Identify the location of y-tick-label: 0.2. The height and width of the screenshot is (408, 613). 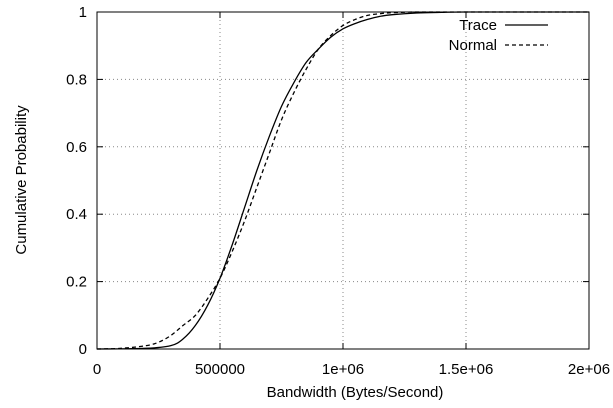
(76, 282).